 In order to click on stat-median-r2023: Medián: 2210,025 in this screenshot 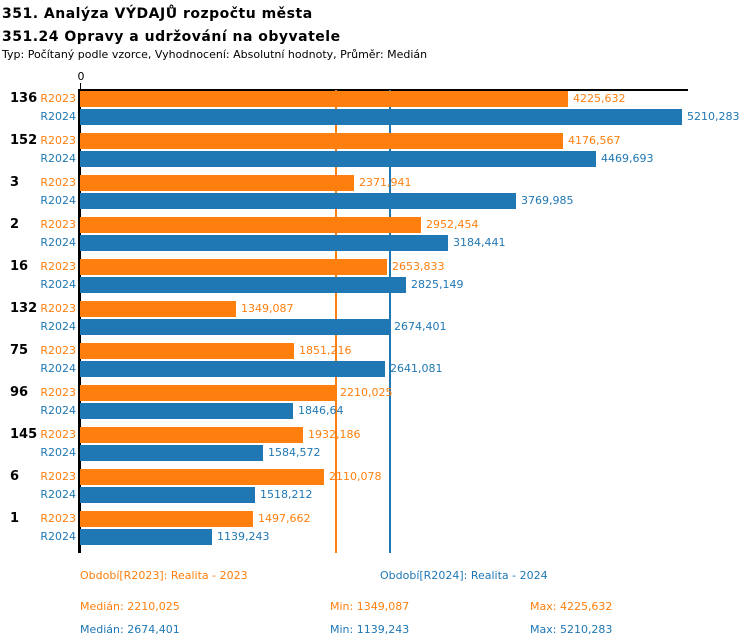, I will do `click(130, 606)`.